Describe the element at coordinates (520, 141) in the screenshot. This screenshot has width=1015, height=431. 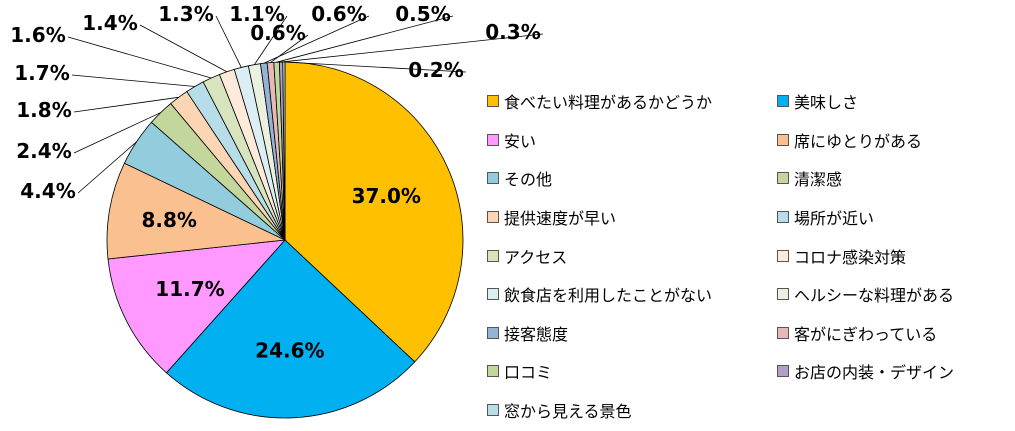
I see `legend-label: 安い` at that location.